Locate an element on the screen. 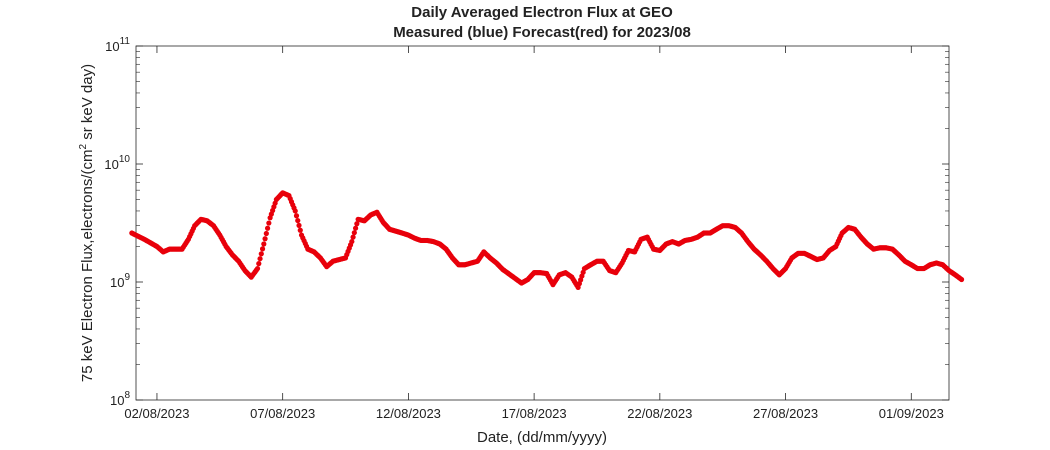 Image resolution: width=1050 pixels, height=450 pixels. y-tick-label: 10¹⁰ is located at coordinates (117, 163).